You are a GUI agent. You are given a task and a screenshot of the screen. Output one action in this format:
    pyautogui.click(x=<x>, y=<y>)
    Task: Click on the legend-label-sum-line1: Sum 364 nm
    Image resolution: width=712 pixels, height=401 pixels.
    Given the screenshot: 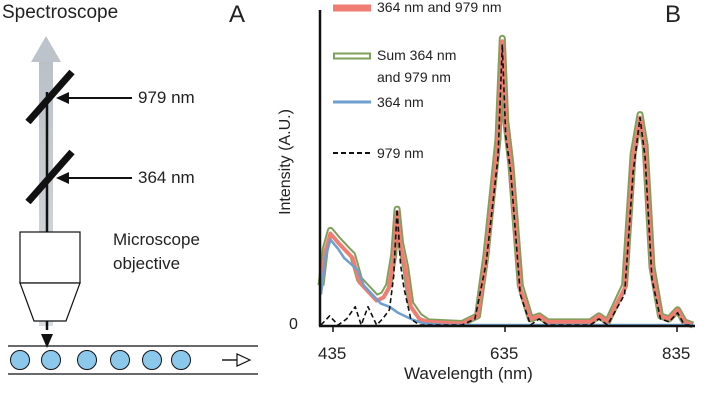 What is the action you would take?
    pyautogui.click(x=417, y=55)
    